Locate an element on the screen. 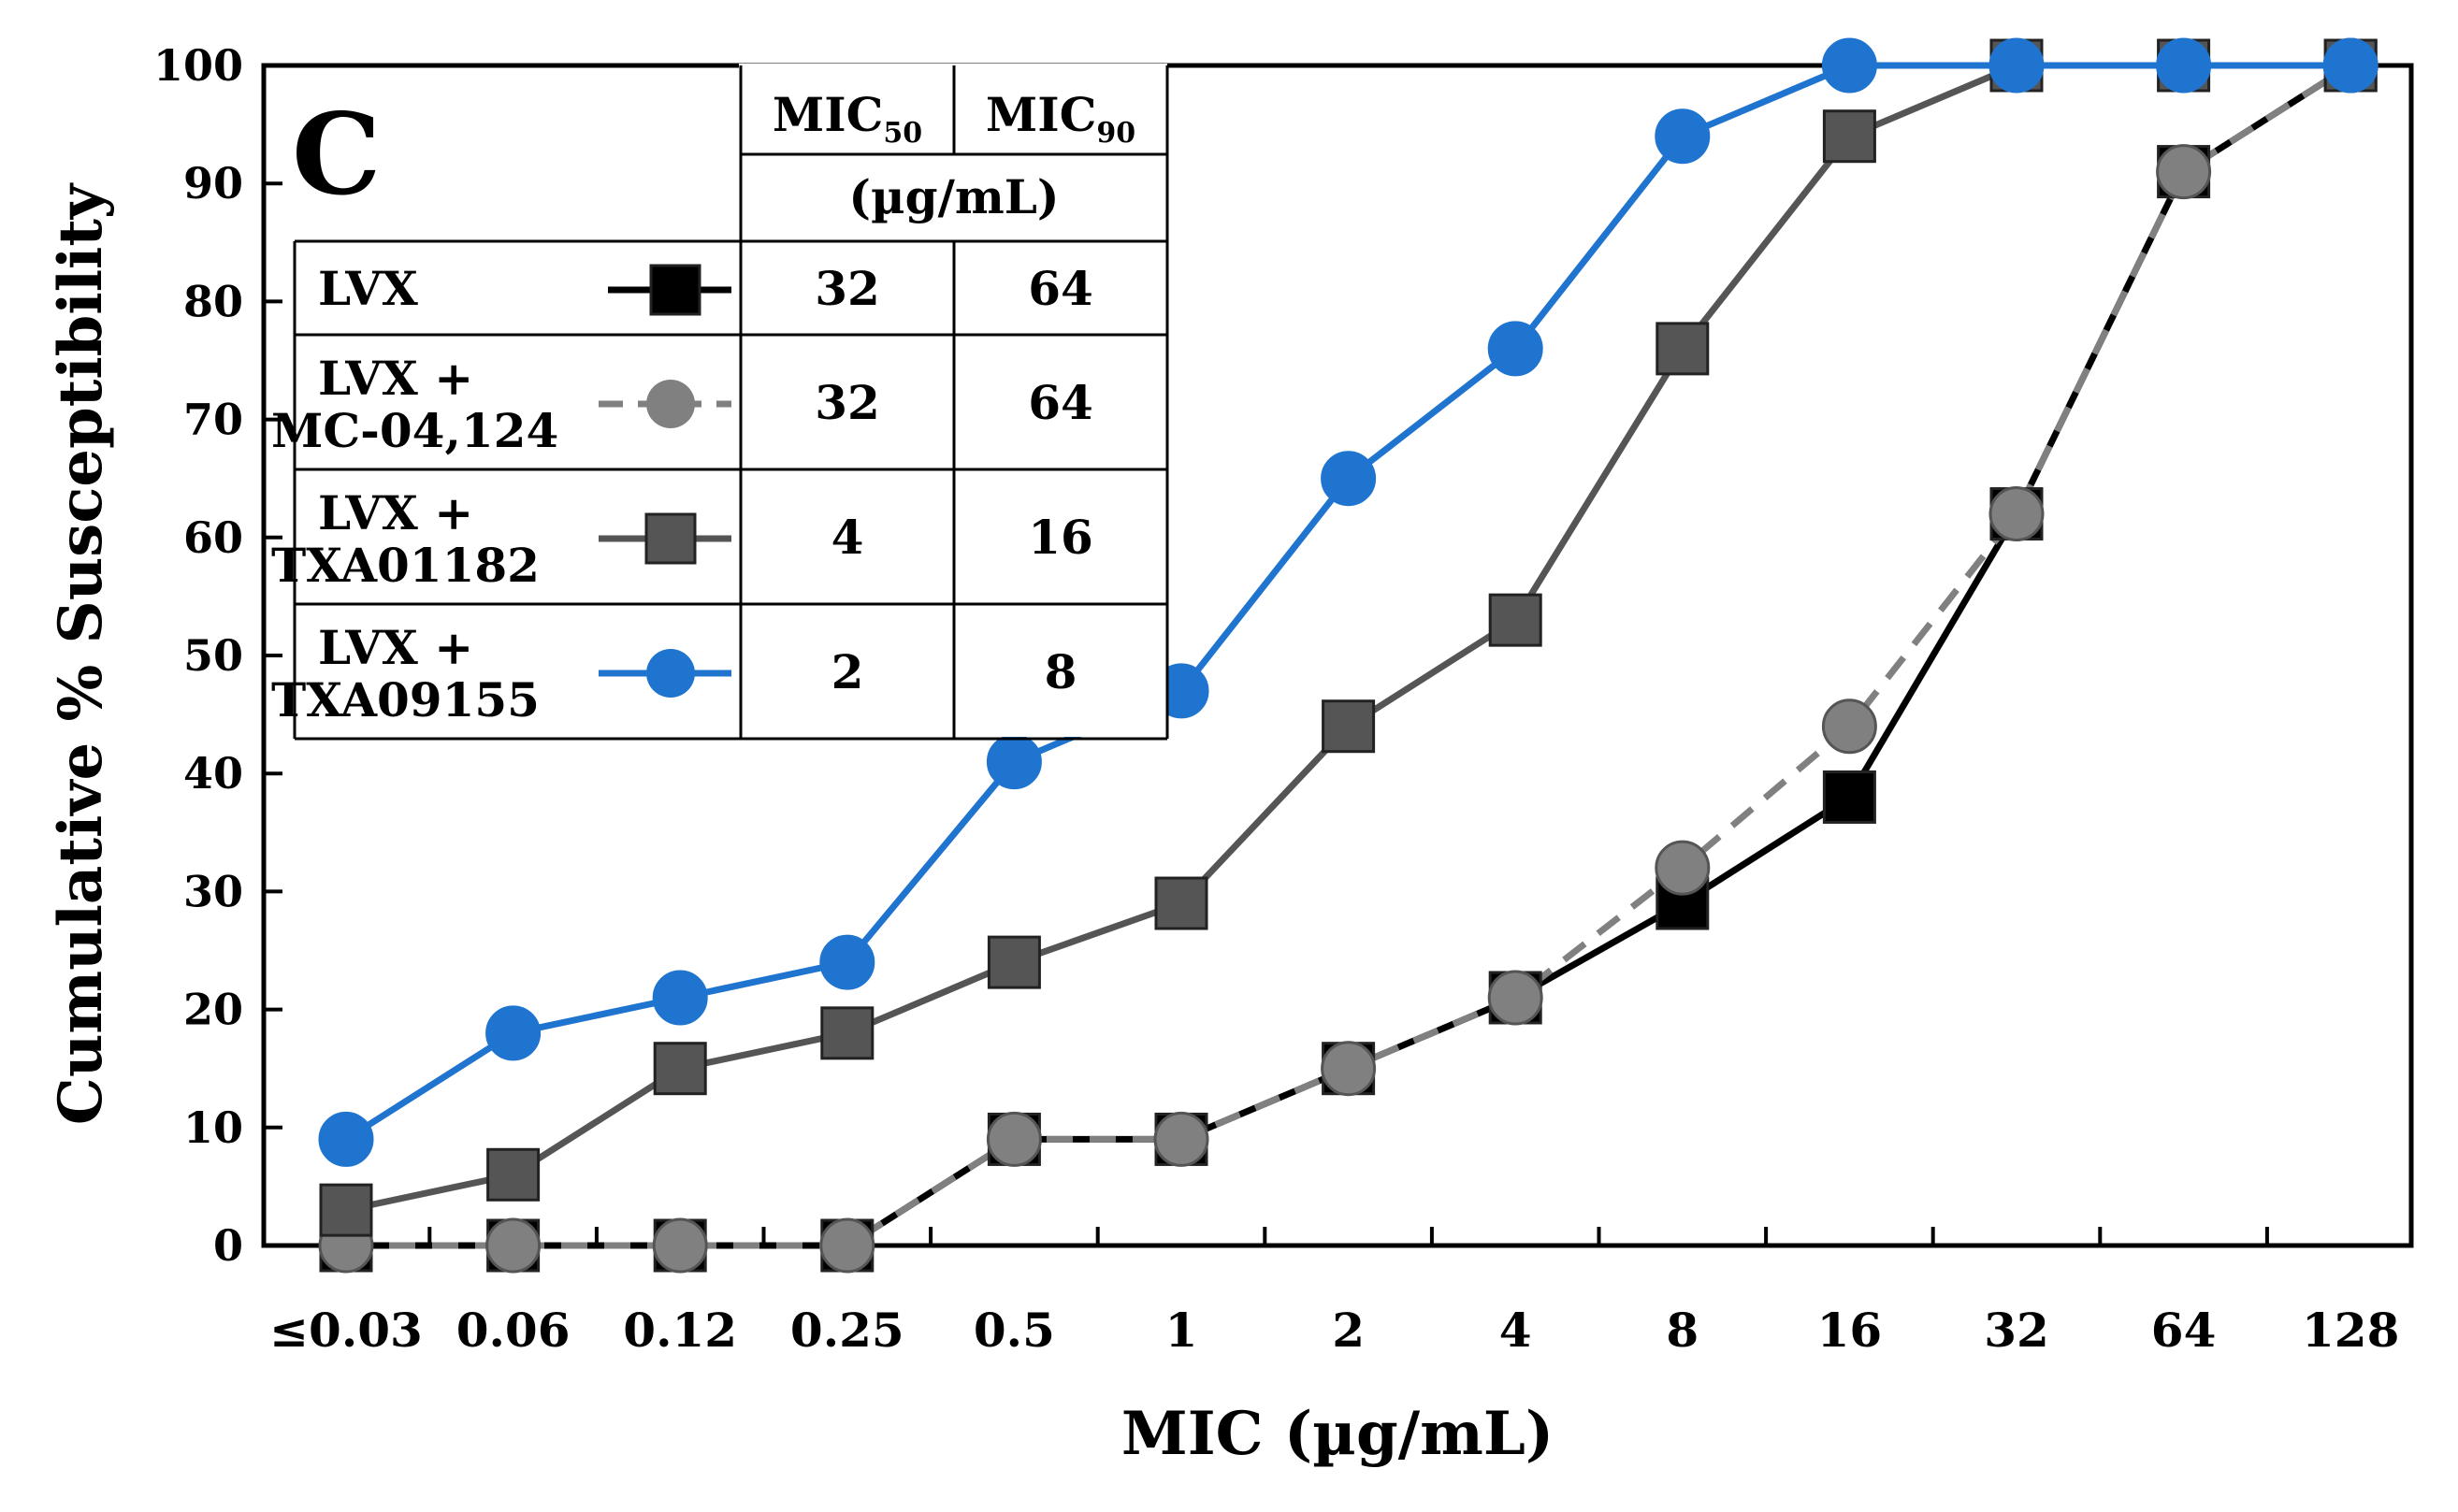  y-tick-label: 20 is located at coordinates (213, 1010).